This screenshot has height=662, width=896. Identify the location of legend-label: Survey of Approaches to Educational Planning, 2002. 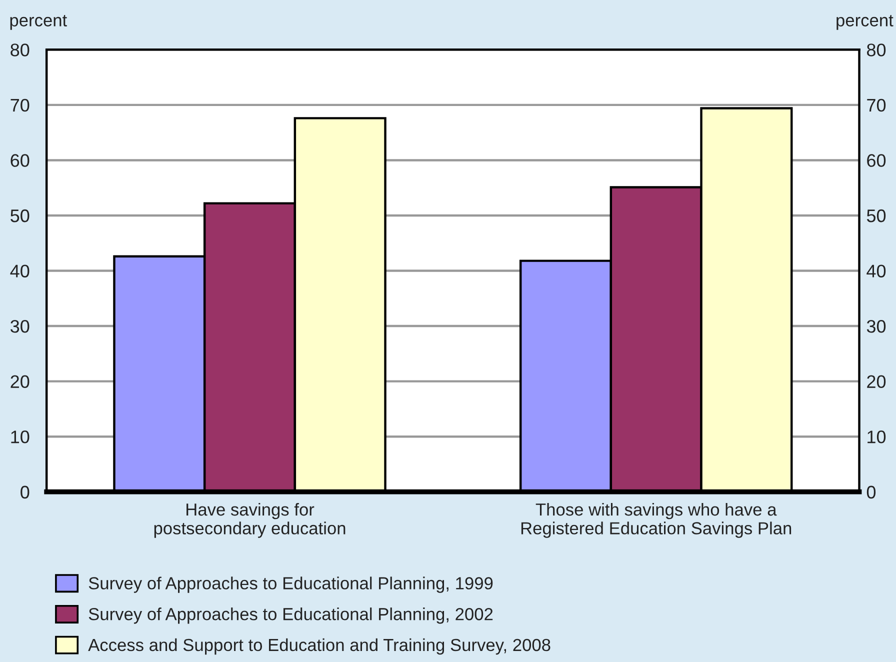
(290, 616).